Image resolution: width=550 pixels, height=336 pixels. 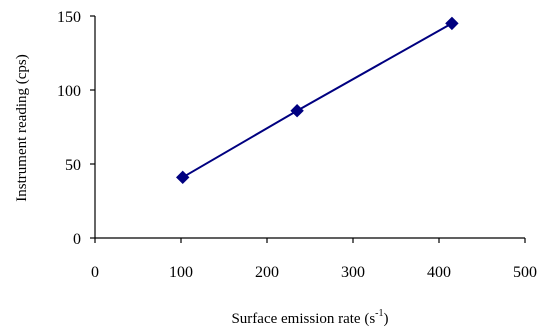 What do you see at coordinates (22, 127) in the screenshot?
I see `y-axis-title: Instrument reading (cps)` at bounding box center [22, 127].